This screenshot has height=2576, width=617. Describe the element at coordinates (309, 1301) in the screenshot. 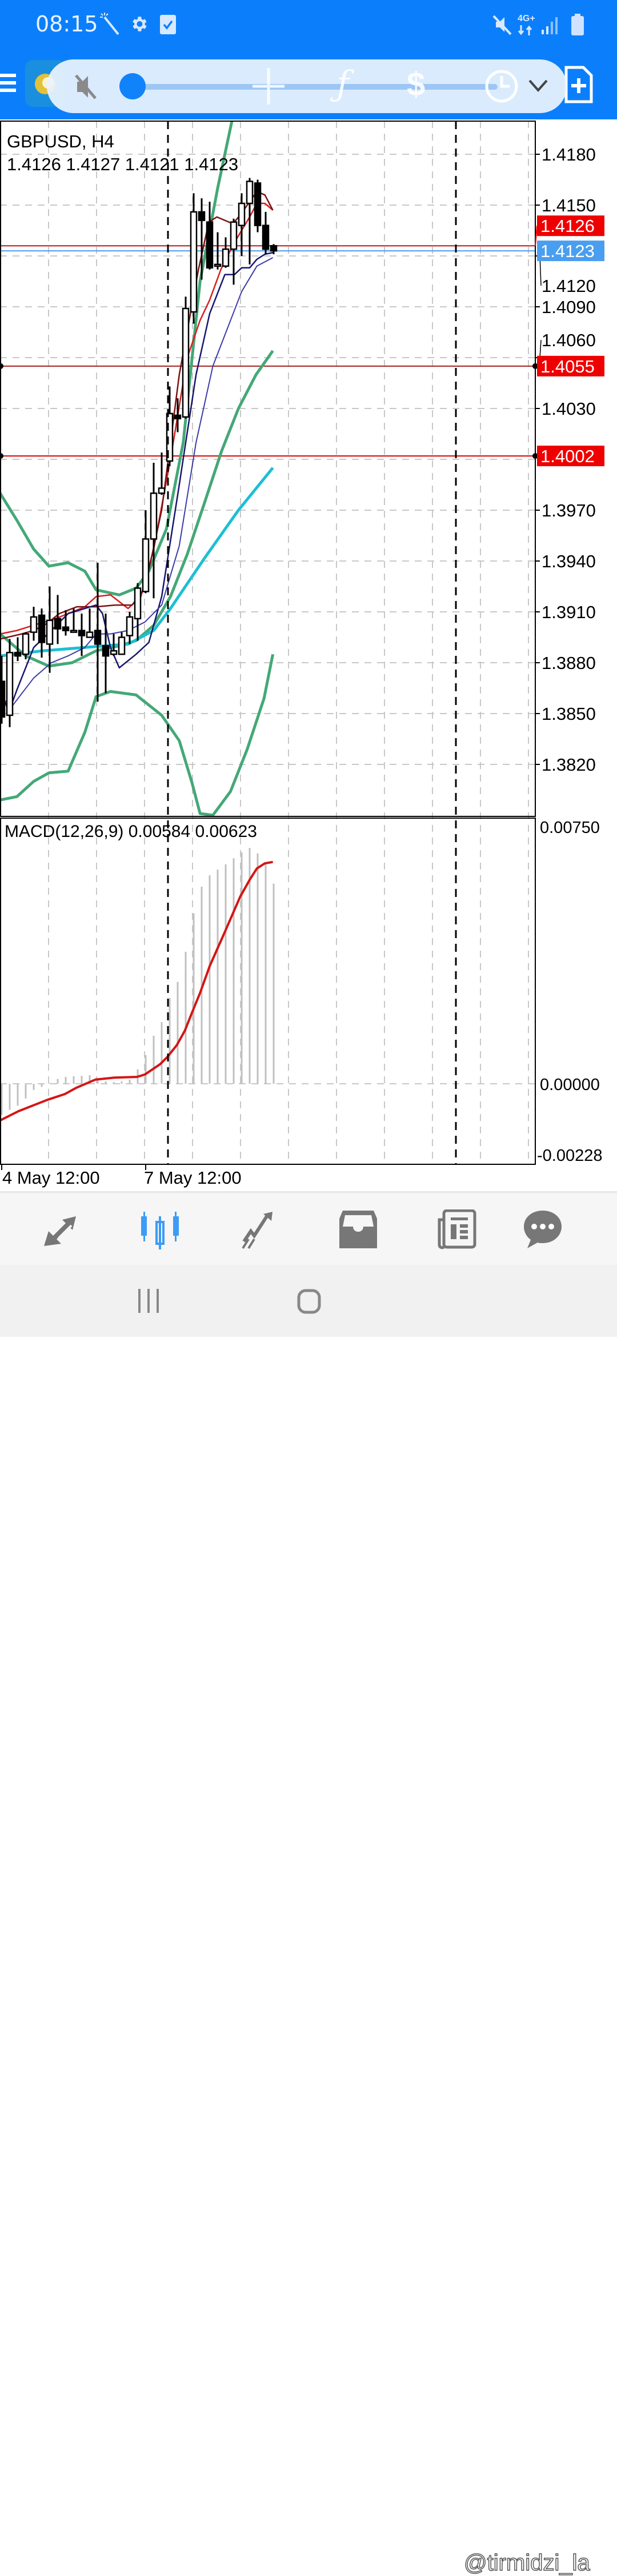

I see `home-icon` at that location.